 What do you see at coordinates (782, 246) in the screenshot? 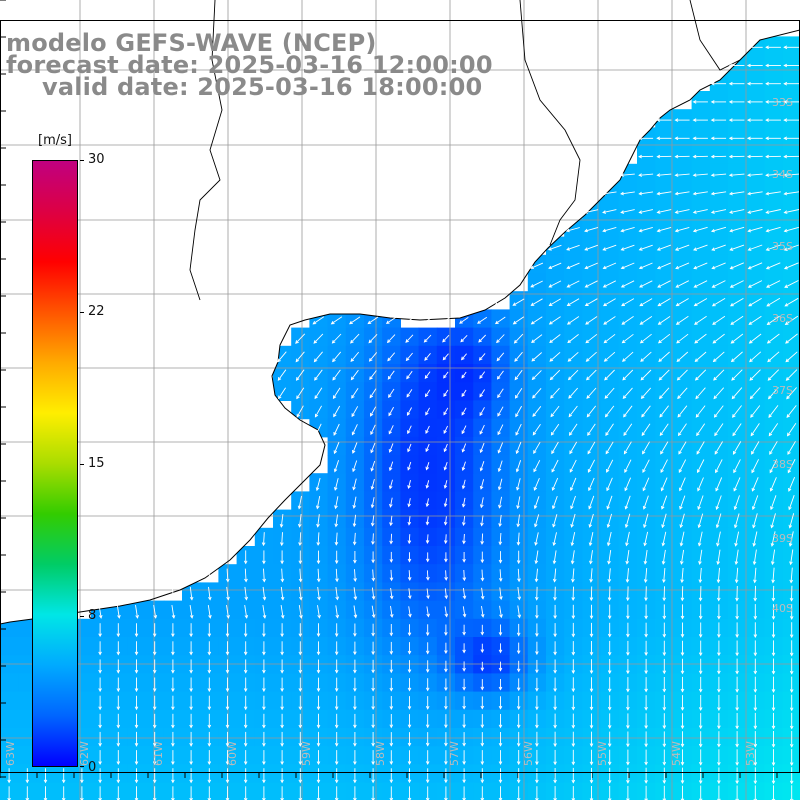
I see `latitude-label: 35S` at bounding box center [782, 246].